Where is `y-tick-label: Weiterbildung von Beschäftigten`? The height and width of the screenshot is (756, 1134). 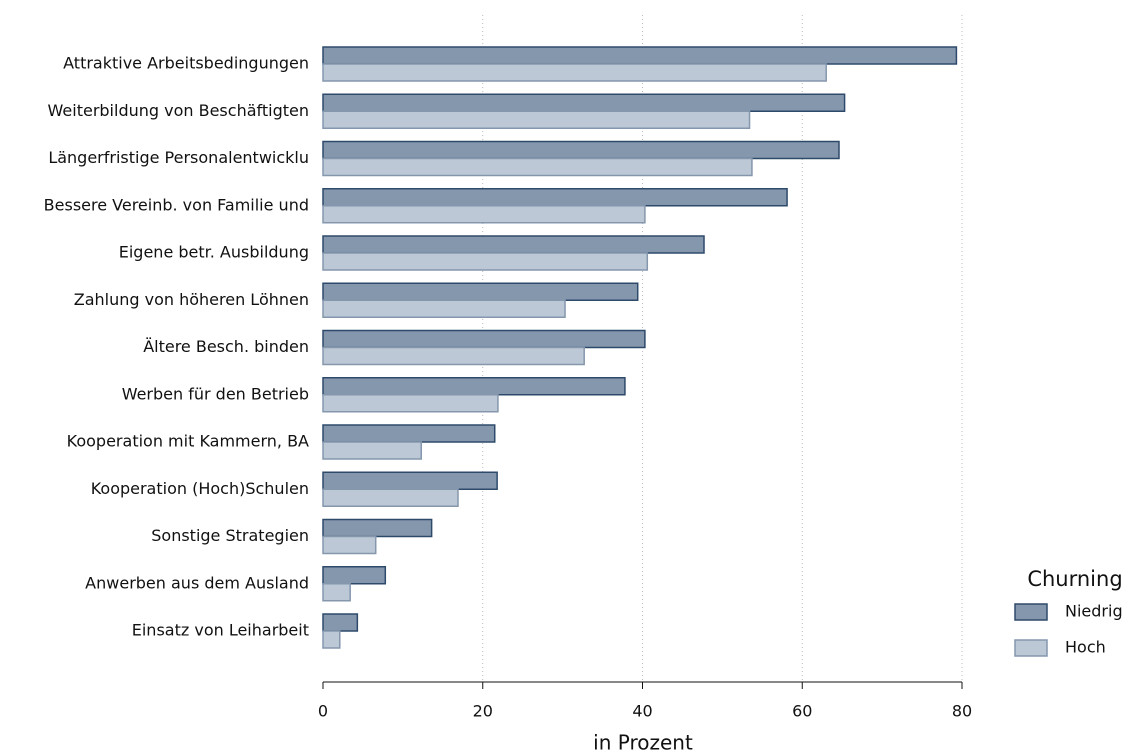
y-tick-label: Weiterbildung von Beschäftigten is located at coordinates (178, 110).